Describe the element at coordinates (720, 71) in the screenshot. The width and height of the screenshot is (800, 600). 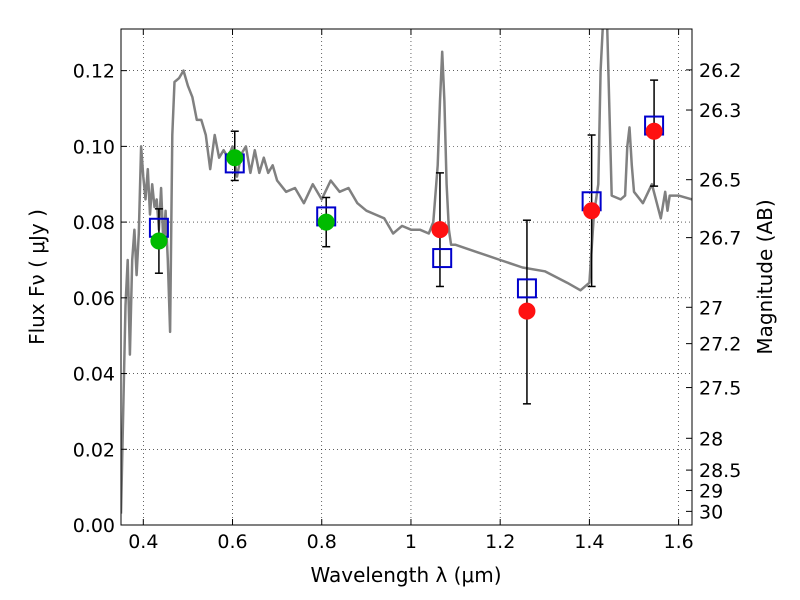
I see `mag-tick-label: 26.2` at that location.